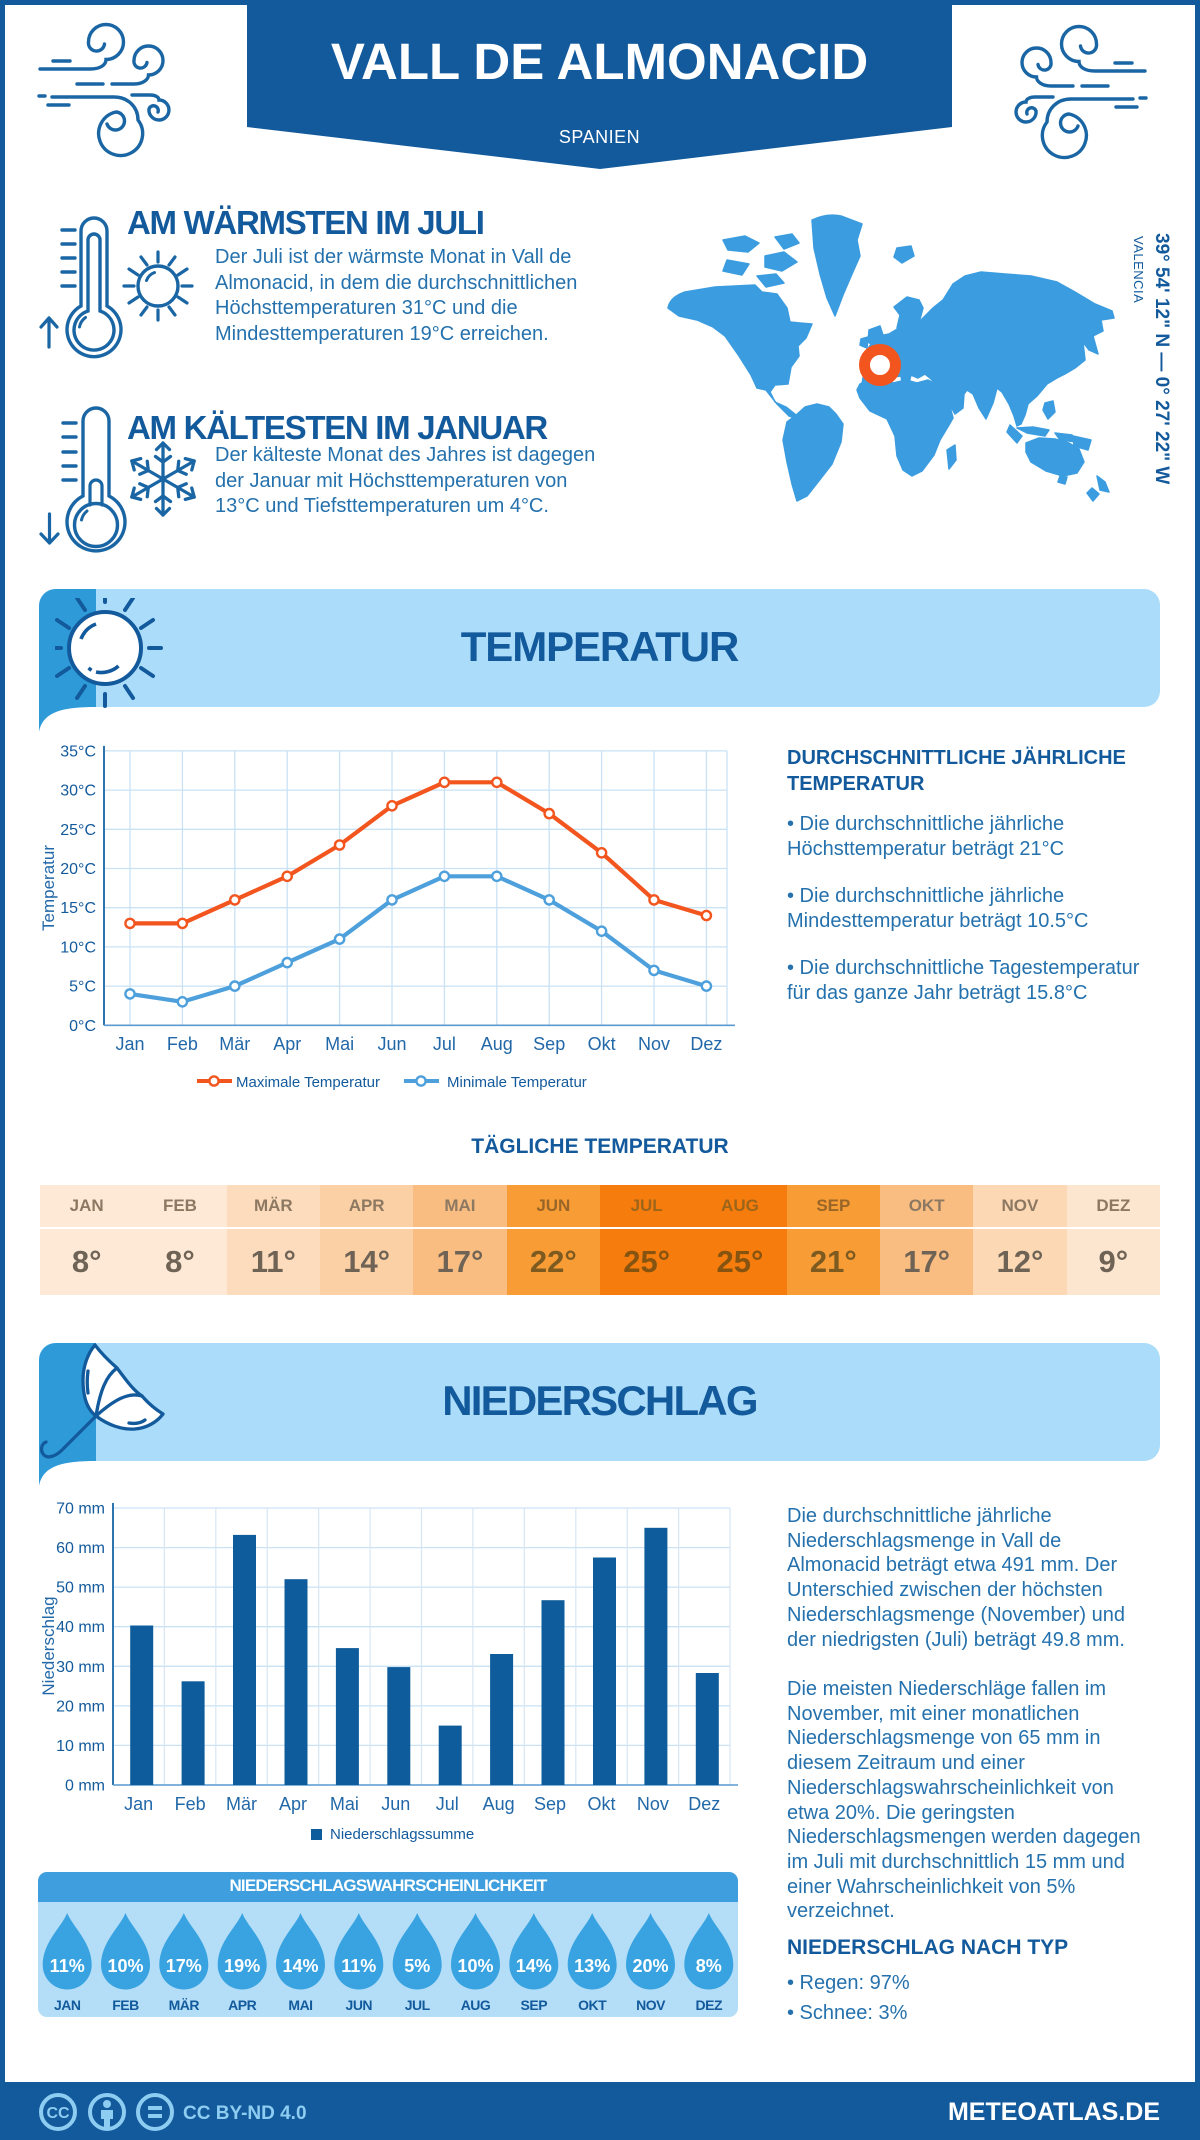 This screenshot has width=1200, height=2140. Describe the element at coordinates (651, 2005) in the screenshot. I see `svg-text: NOV` at that location.